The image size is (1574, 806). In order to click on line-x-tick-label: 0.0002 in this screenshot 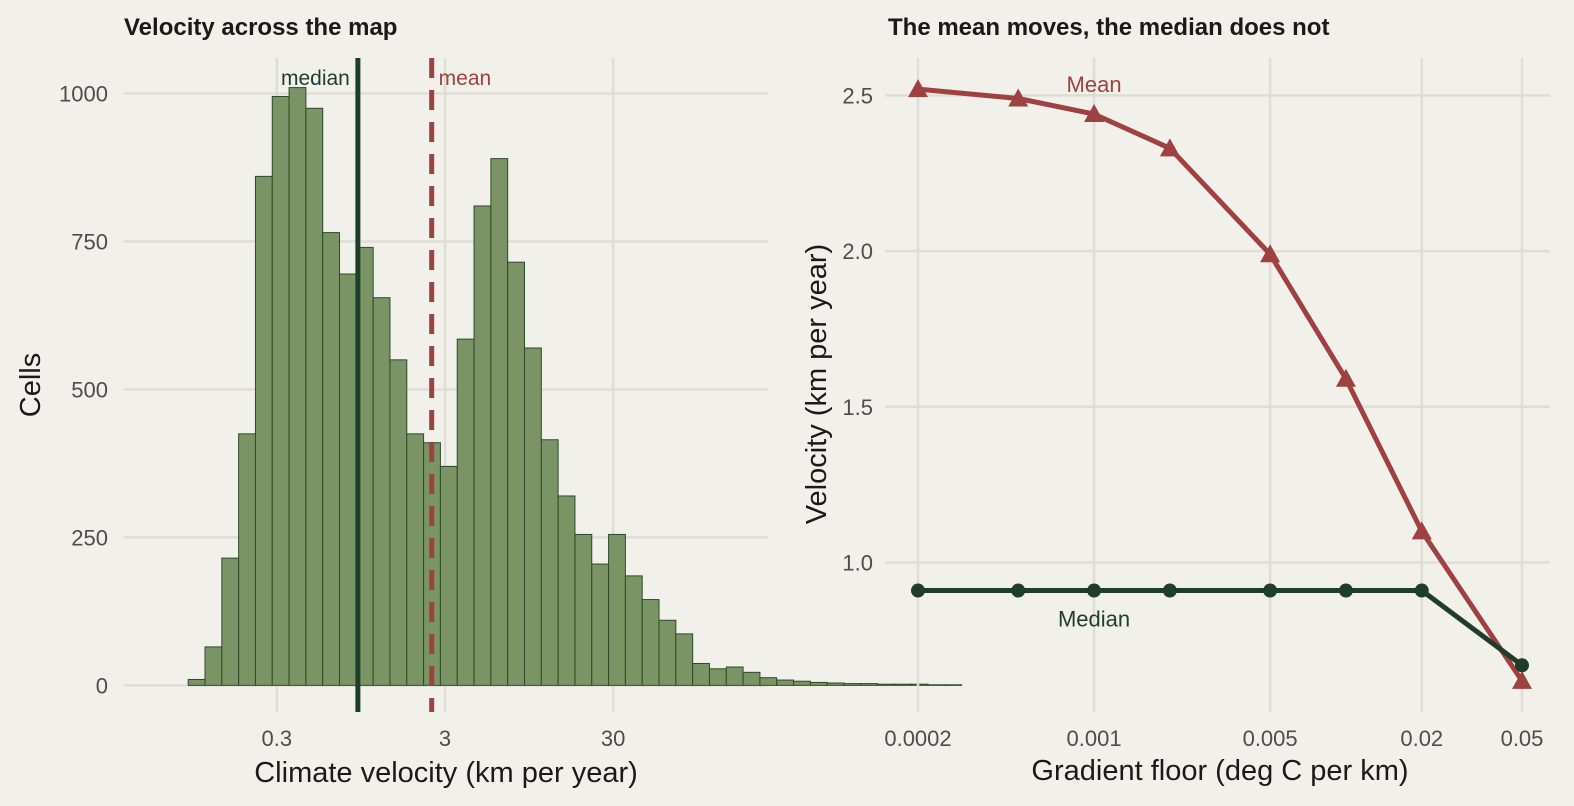, I will do `click(917, 738)`.